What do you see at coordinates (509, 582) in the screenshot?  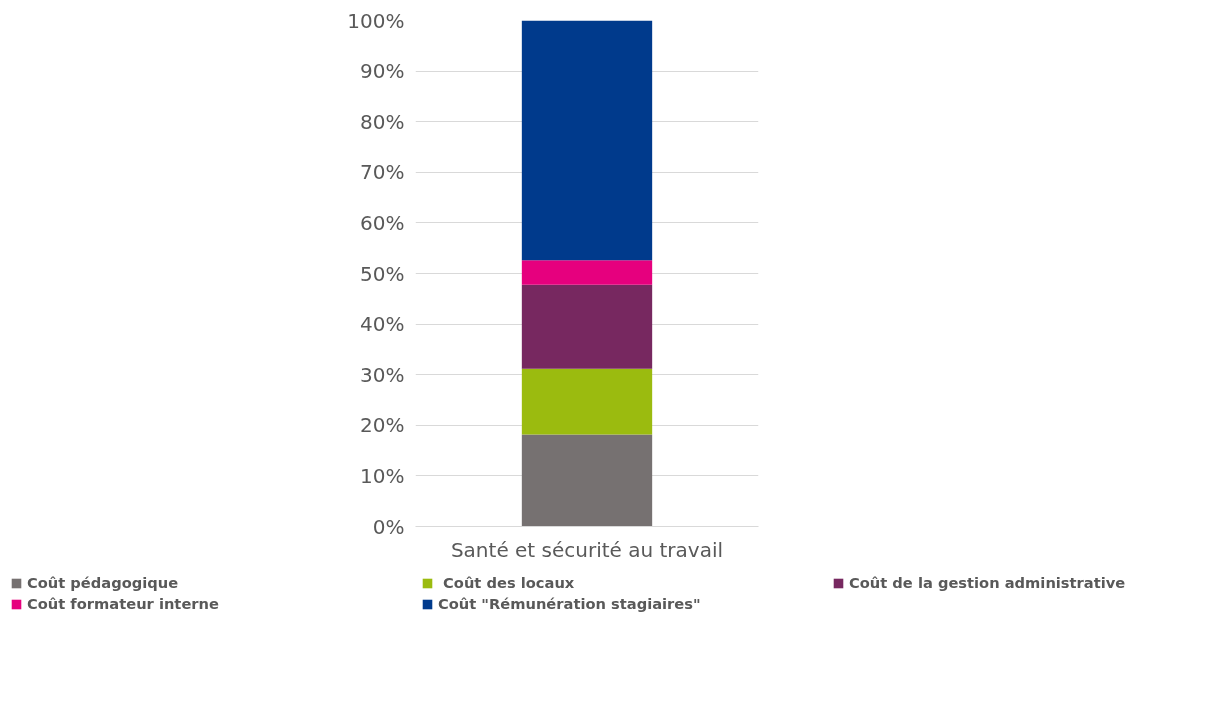 I see `legend-label: Coût des locaux` at bounding box center [509, 582].